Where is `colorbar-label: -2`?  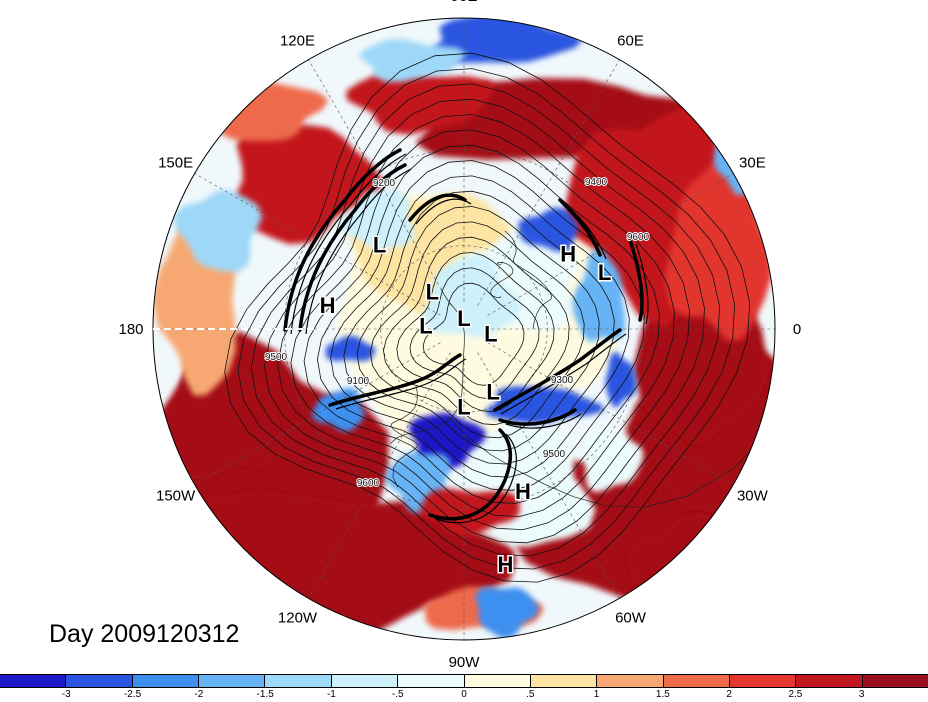 colorbar-label: -2 is located at coordinates (199, 694).